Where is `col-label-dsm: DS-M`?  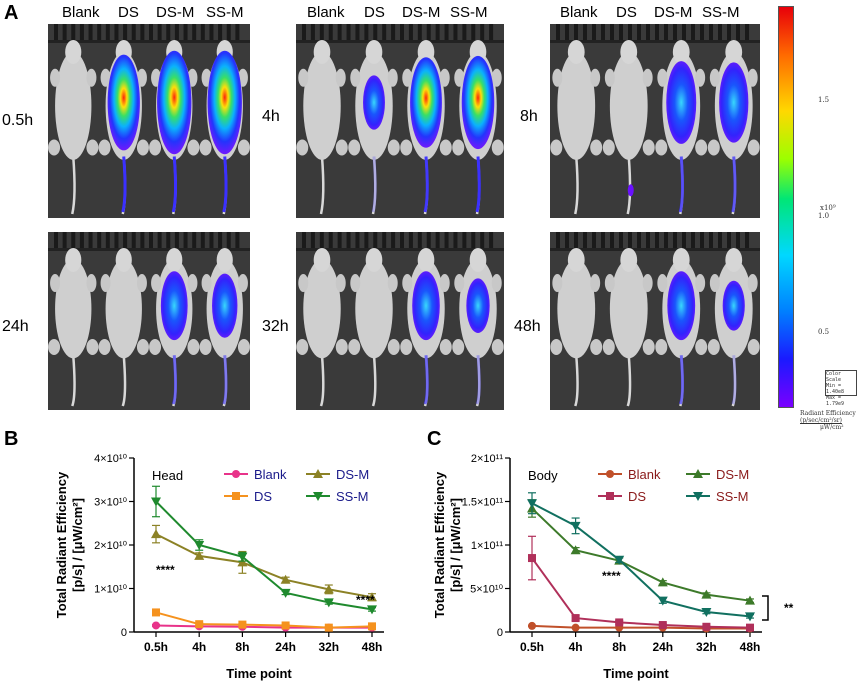
col-label-dsm: DS-M is located at coordinates (175, 12).